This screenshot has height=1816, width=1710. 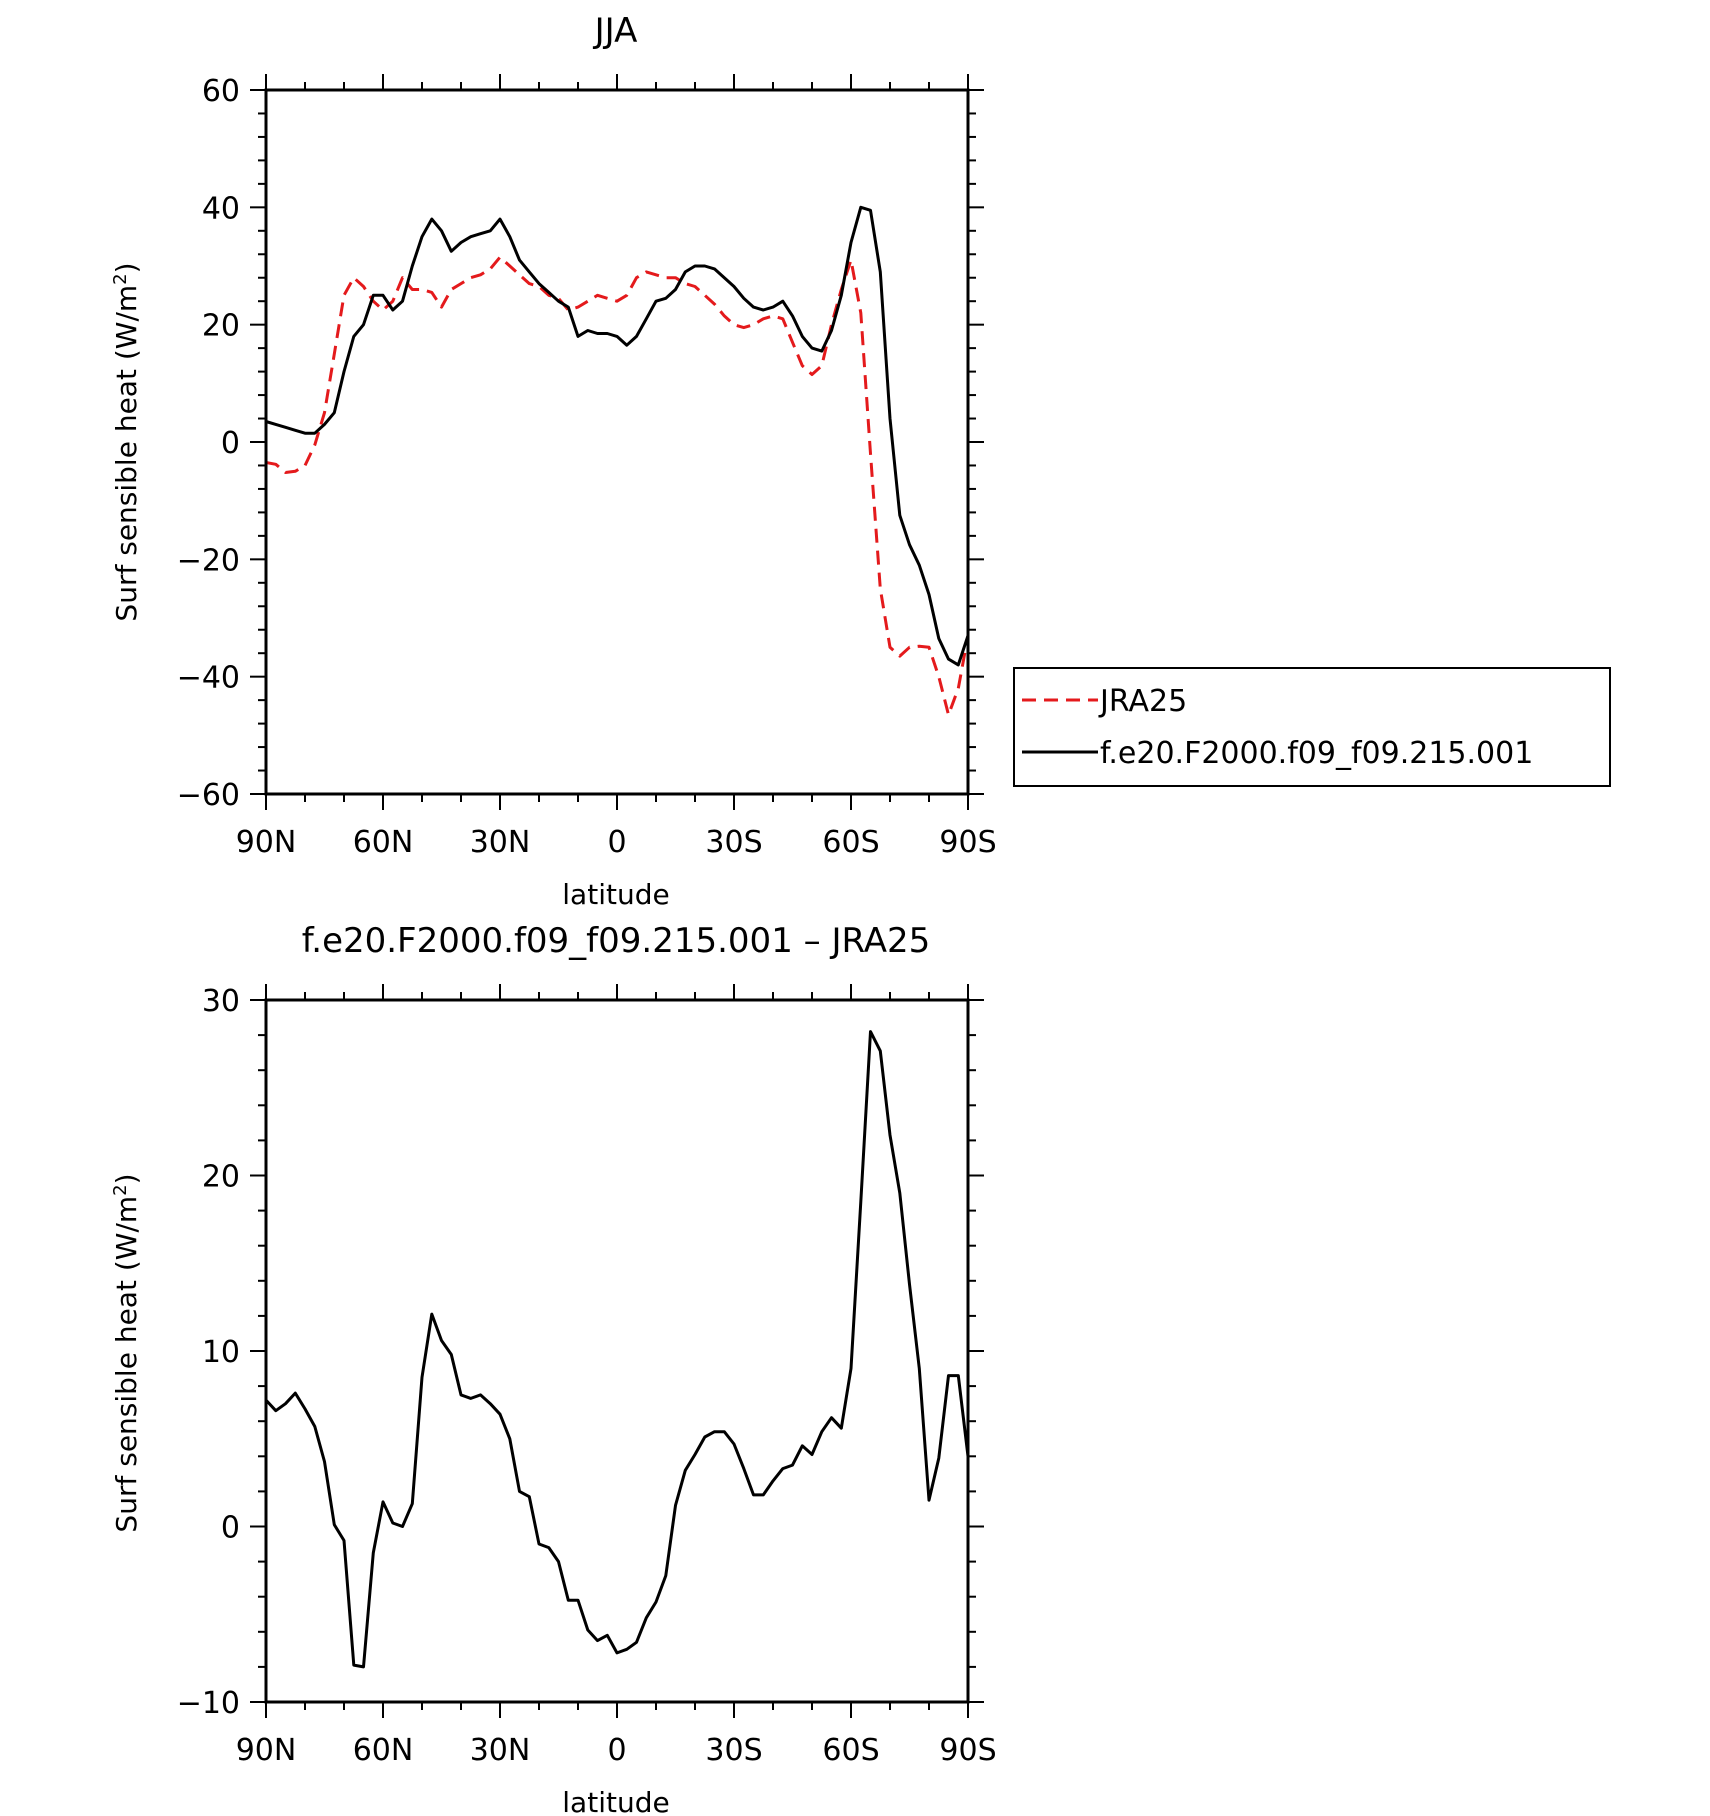 What do you see at coordinates (230, 1528) in the screenshot?
I see `bottom-y-tick-label: 0` at bounding box center [230, 1528].